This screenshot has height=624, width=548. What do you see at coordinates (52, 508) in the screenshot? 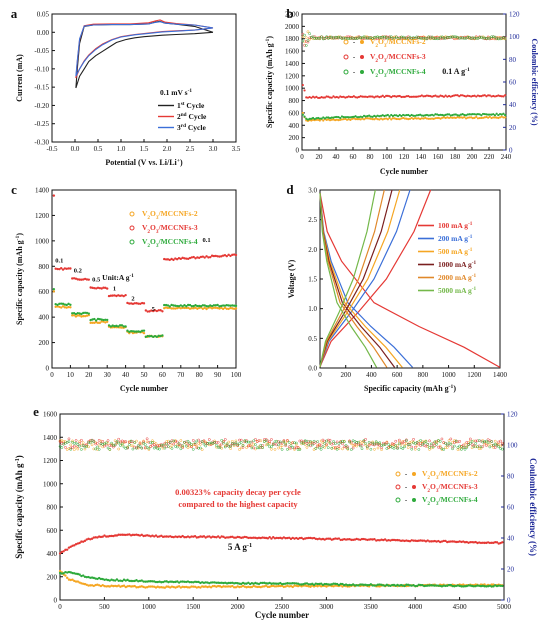
I see `y-tick-label: 800` at bounding box center [52, 508].